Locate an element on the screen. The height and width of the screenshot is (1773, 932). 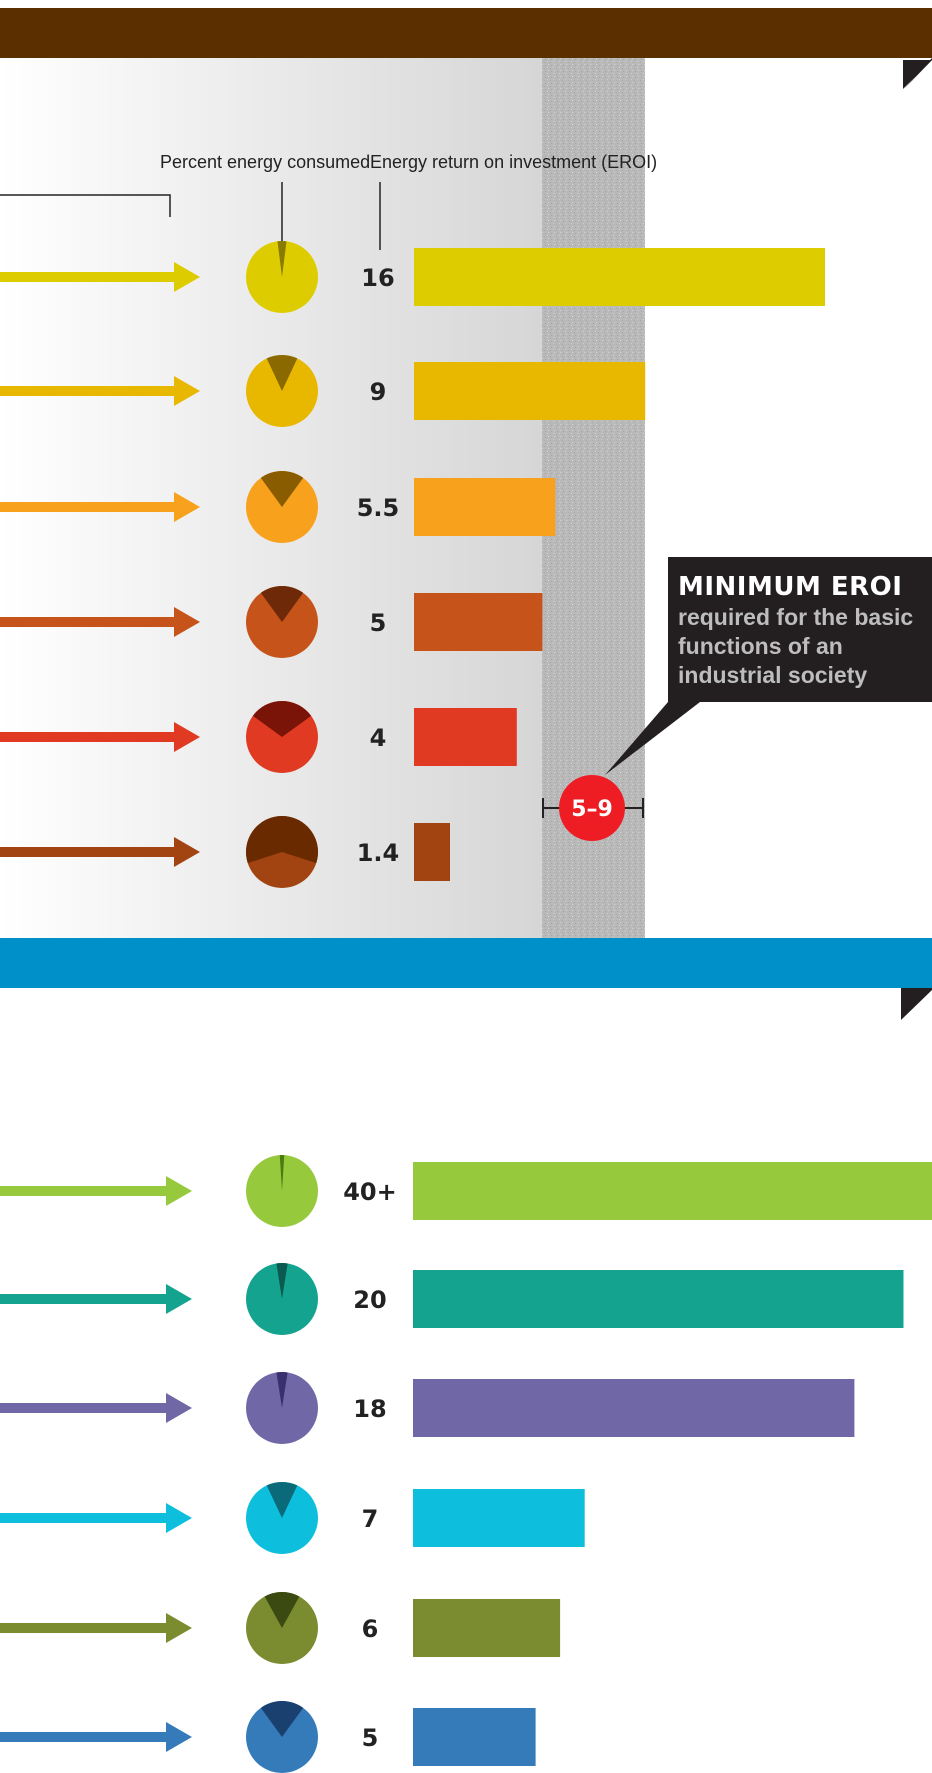
range-circle is located at coordinates (592, 808).